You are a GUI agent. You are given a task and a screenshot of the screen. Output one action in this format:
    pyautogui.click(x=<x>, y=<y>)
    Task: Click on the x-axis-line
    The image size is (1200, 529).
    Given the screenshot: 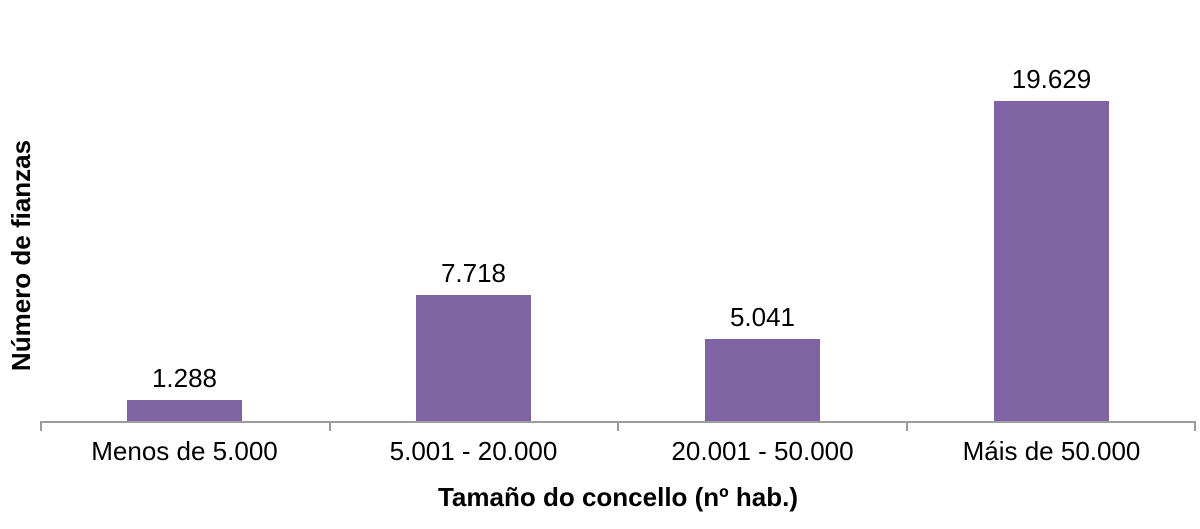 What is the action you would take?
    pyautogui.click(x=618, y=426)
    